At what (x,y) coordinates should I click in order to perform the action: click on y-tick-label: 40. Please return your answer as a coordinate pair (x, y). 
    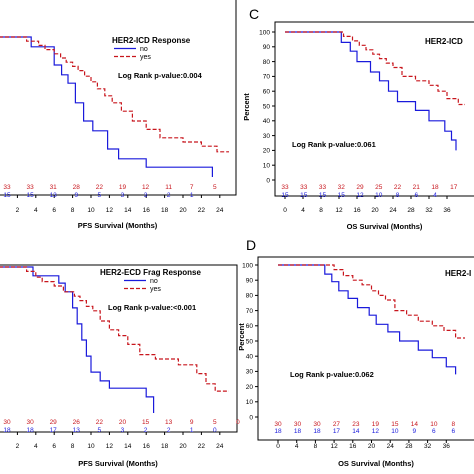
    Looking at the image, I should click on (250, 357).